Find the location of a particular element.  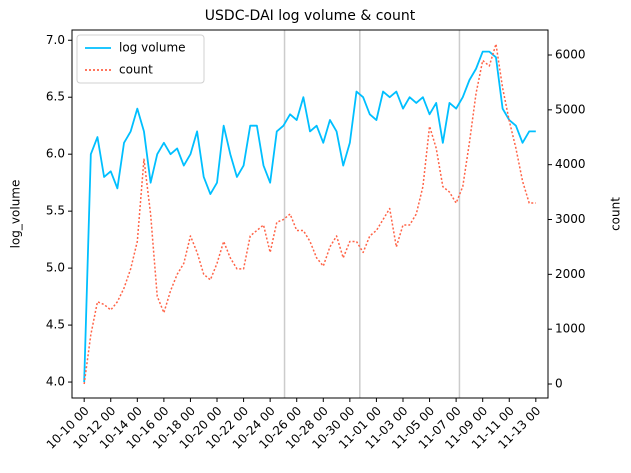

y2-tick-label: 4000 is located at coordinates (570, 164).